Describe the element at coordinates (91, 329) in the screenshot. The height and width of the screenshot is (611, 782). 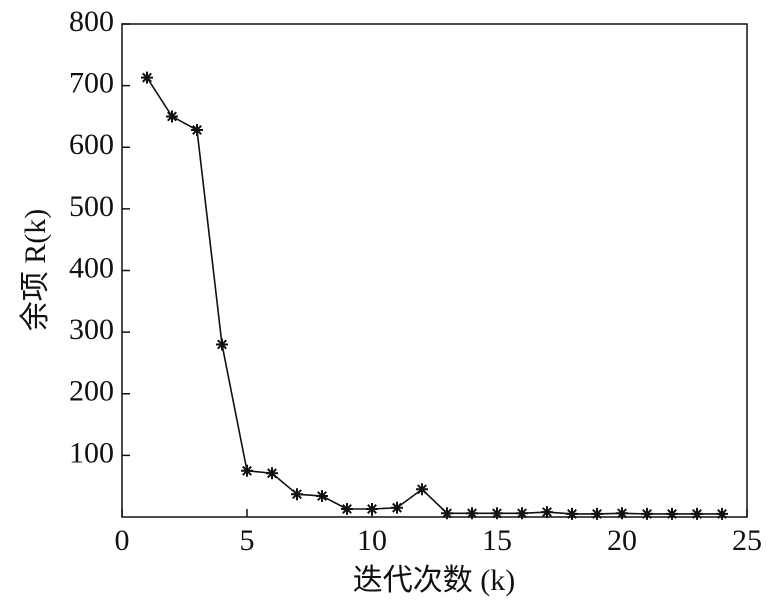
I see `y-tick-label: 300` at that location.